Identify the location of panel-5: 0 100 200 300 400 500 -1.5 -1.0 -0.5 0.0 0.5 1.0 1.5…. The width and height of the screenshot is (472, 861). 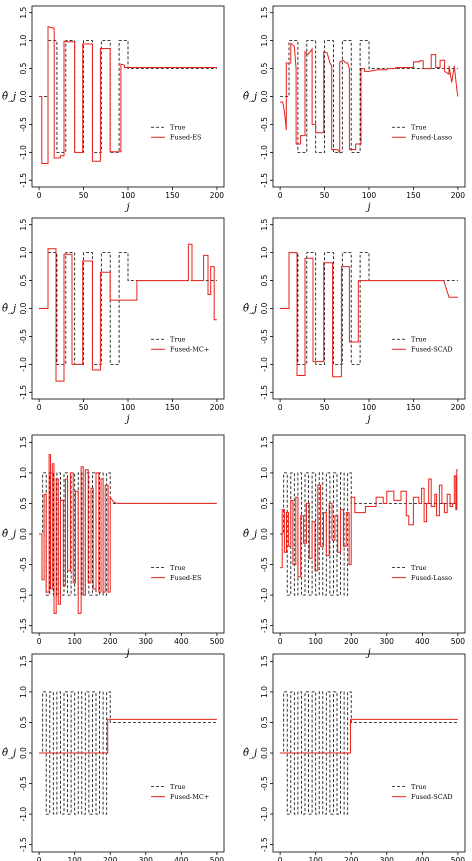
(113, 546).